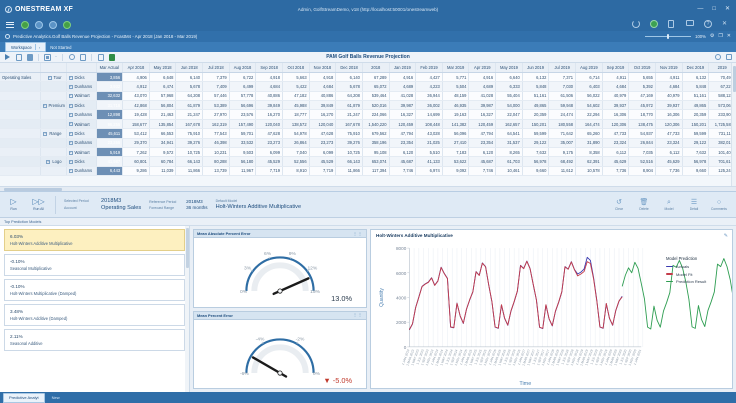 The height and width of the screenshot is (403, 736). What do you see at coordinates (536, 96) in the screenshot?
I see `table-data-cell: 51,161` at bounding box center [536, 96].